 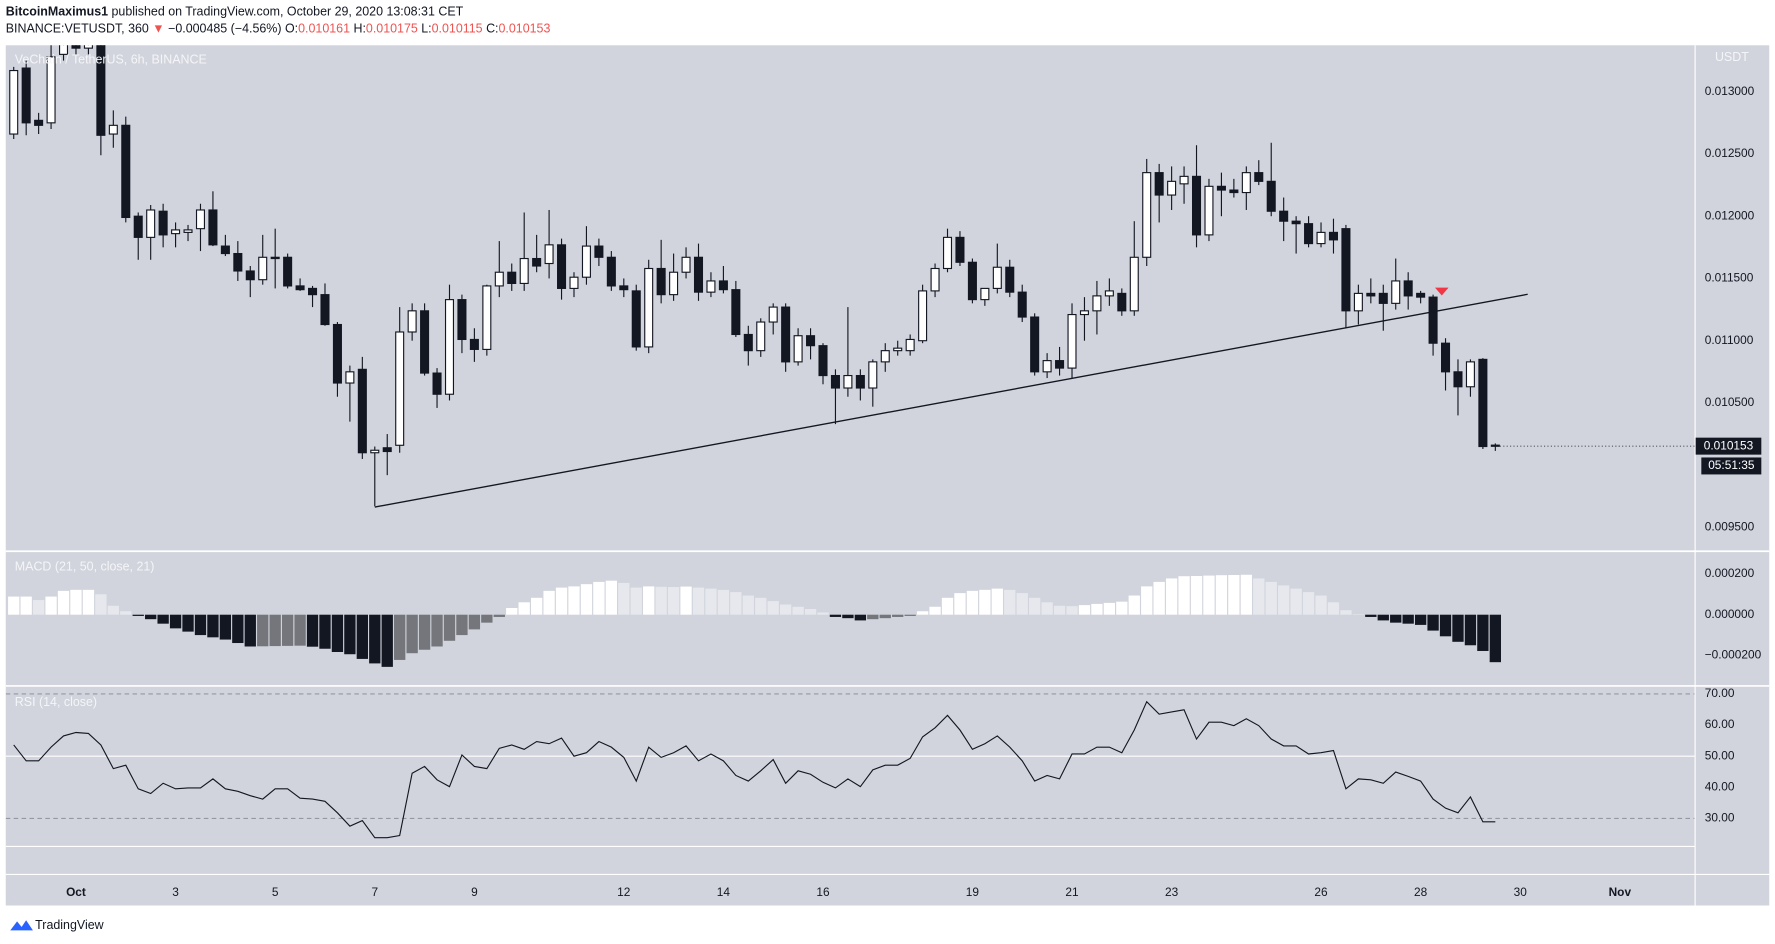 I want to click on macd-pane, so click(x=754, y=620).